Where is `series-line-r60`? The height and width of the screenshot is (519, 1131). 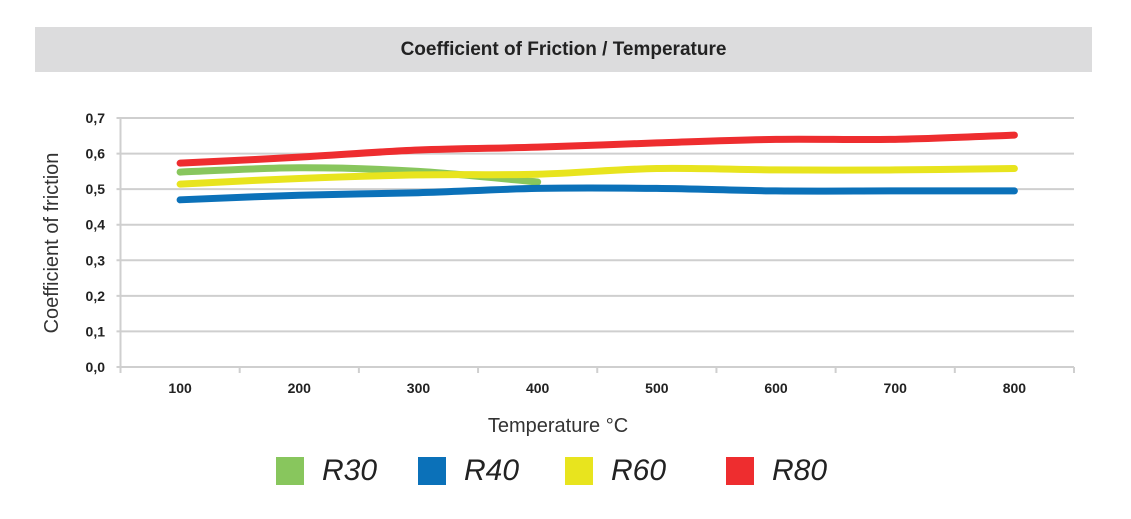
series-line-r60 is located at coordinates (597, 176).